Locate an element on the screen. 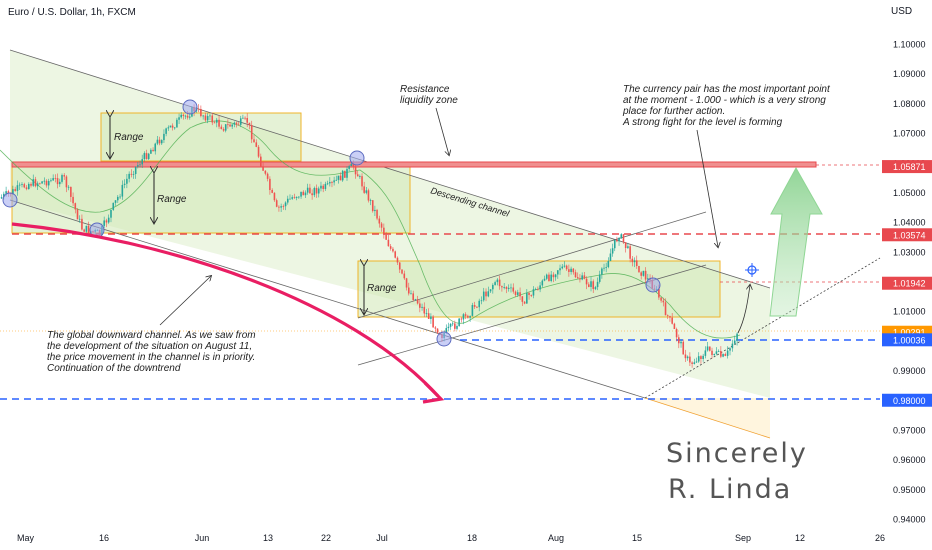  target-crosshair-icon is located at coordinates (752, 270).